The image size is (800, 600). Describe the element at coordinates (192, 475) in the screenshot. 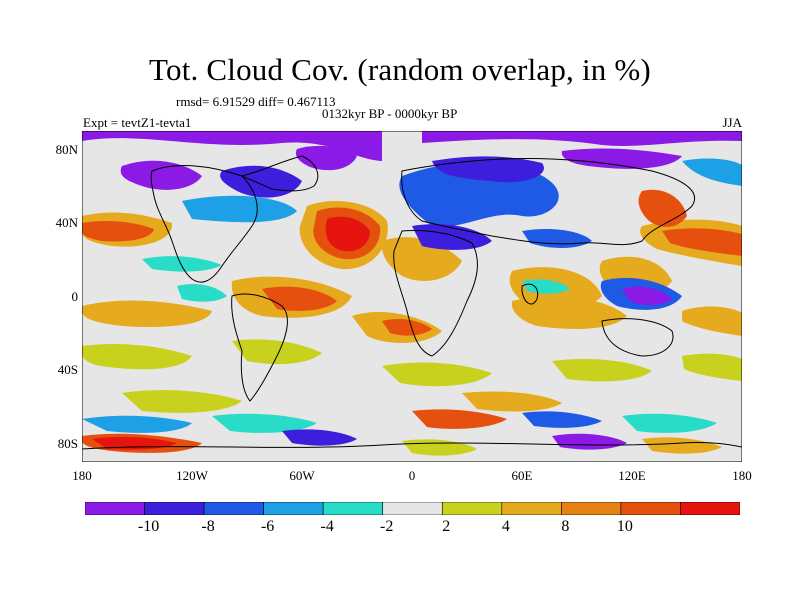

I see `lon-label-120w: 120W` at that location.